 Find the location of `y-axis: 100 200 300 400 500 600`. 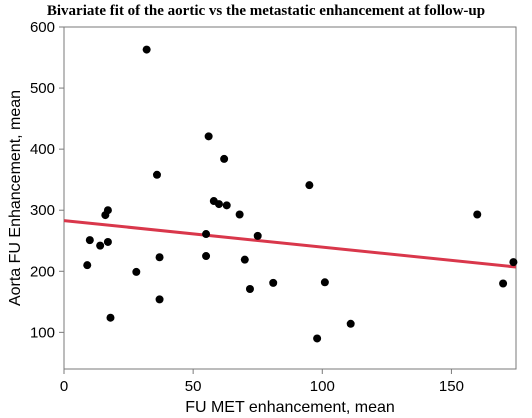

y-axis: 100 200 300 400 500 600 is located at coordinates (47, 180).